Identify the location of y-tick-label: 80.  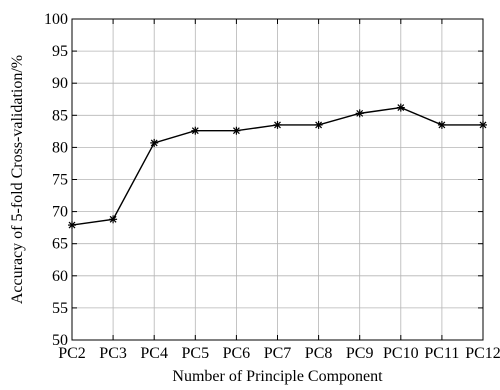
(60, 147).